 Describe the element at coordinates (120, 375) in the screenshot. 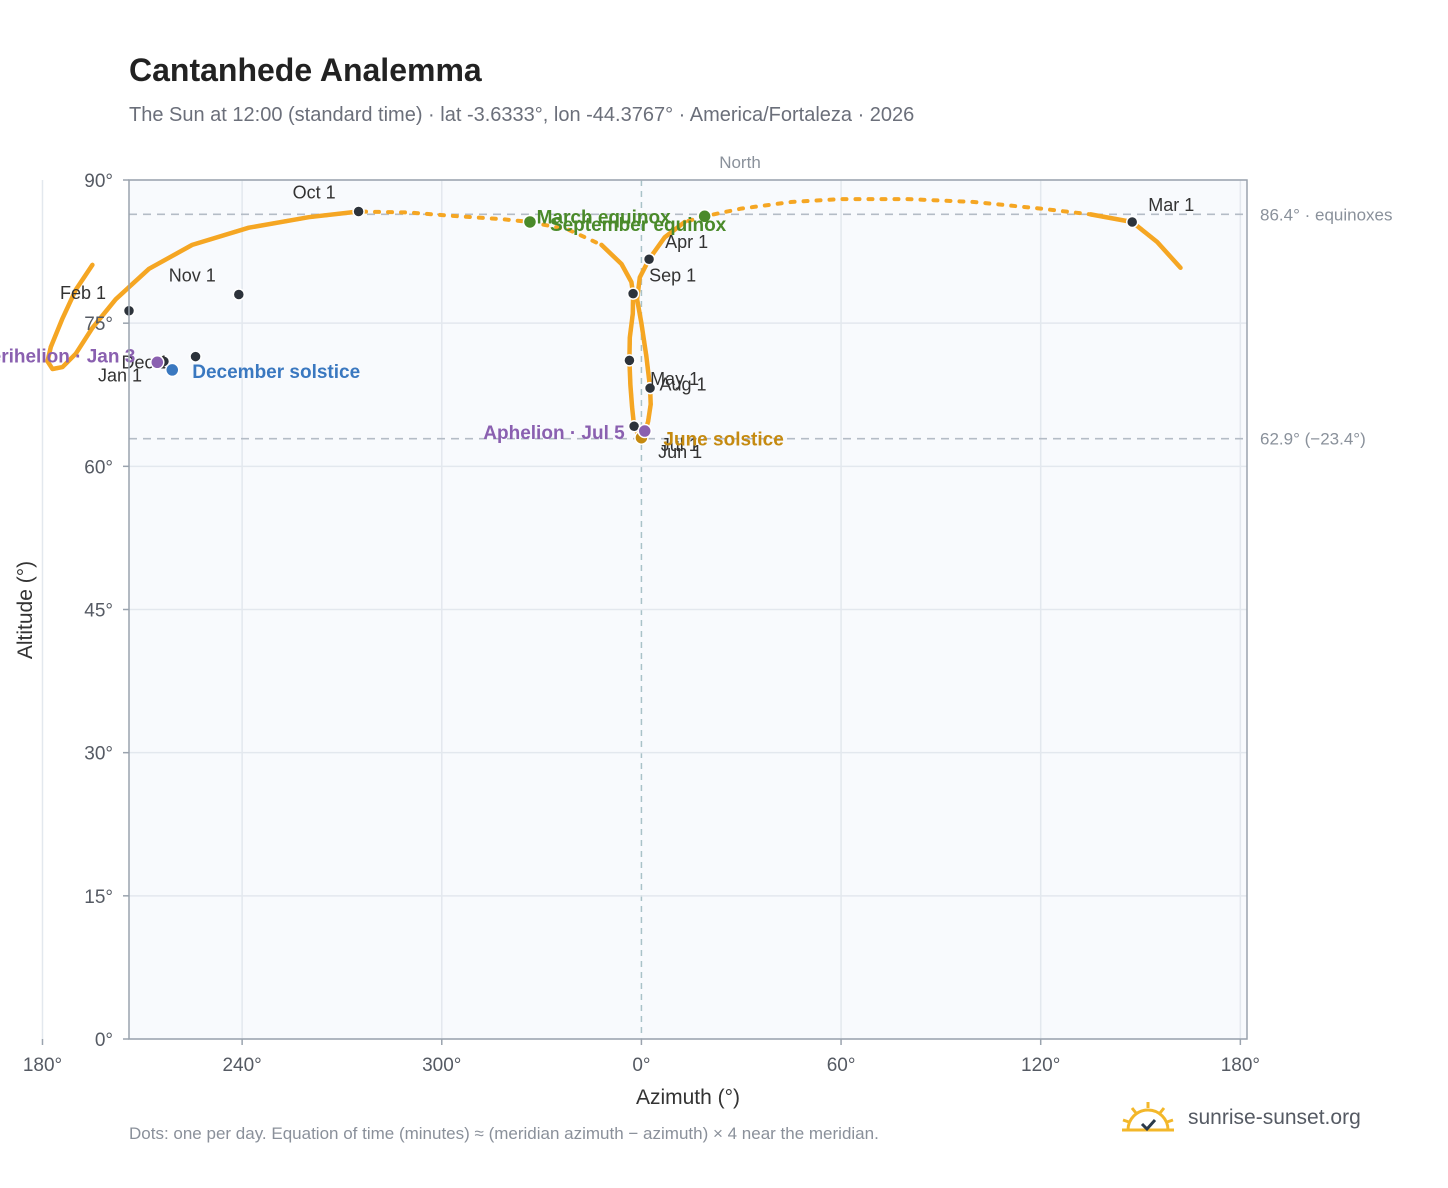

I see `month-label: Jan 1` at that location.